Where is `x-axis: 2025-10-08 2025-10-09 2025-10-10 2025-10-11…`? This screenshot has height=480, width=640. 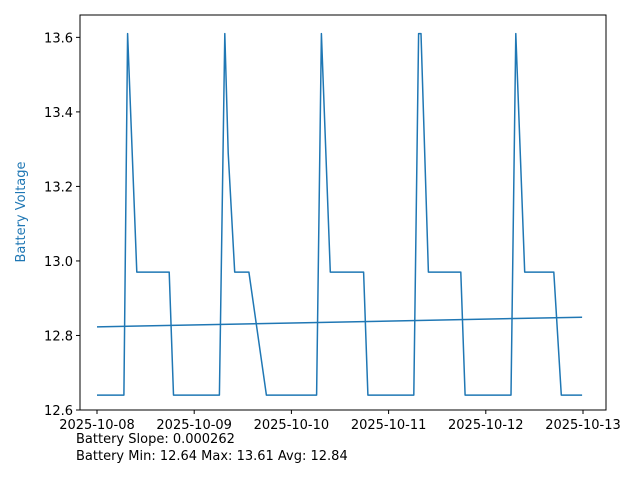
x-axis: 2025-10-08 2025-10-09 2025-10-10 2025-10-11… is located at coordinates (340, 421).